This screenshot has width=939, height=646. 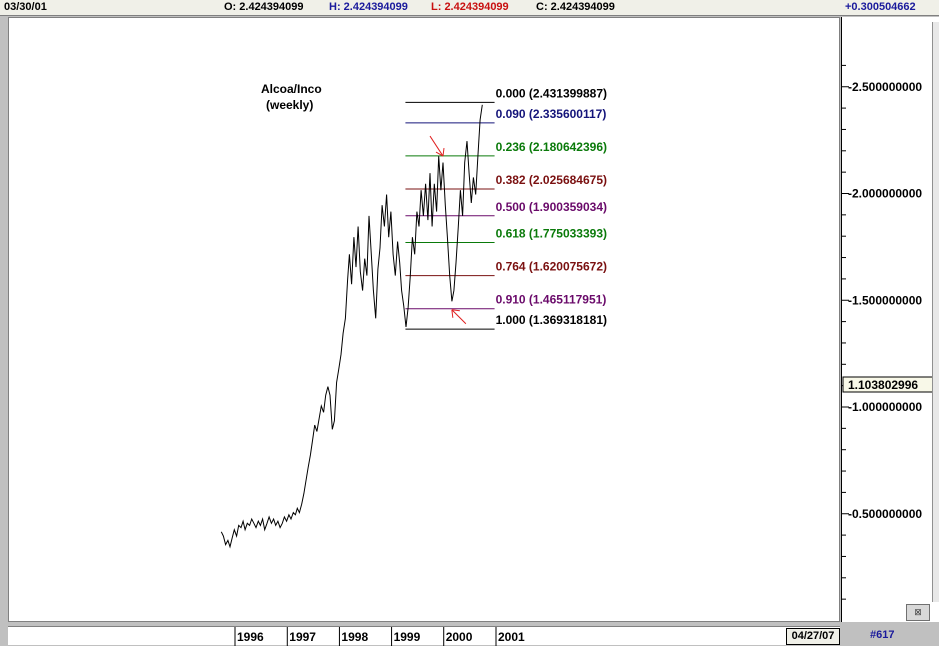 I want to click on high-value: H: 2.424394099, so click(x=368, y=7).